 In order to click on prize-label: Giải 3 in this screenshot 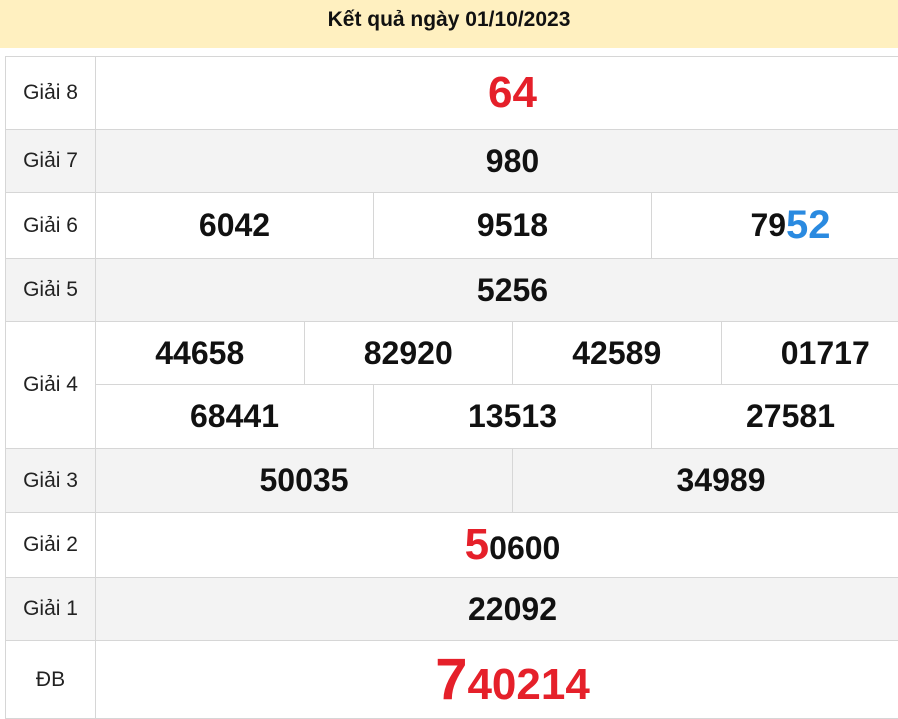, I will do `click(51, 481)`.